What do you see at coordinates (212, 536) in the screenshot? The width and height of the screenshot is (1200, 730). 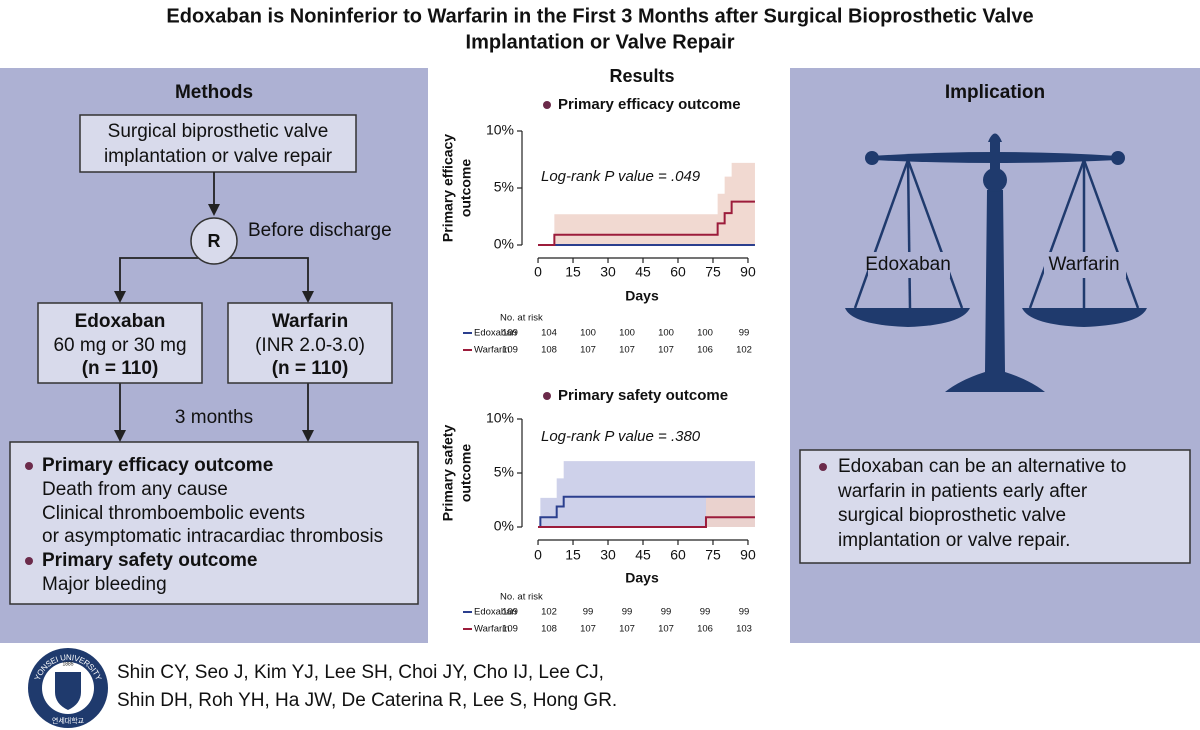 I see `outcome-item: or asymptomatic intracardiac thrombosis` at bounding box center [212, 536].